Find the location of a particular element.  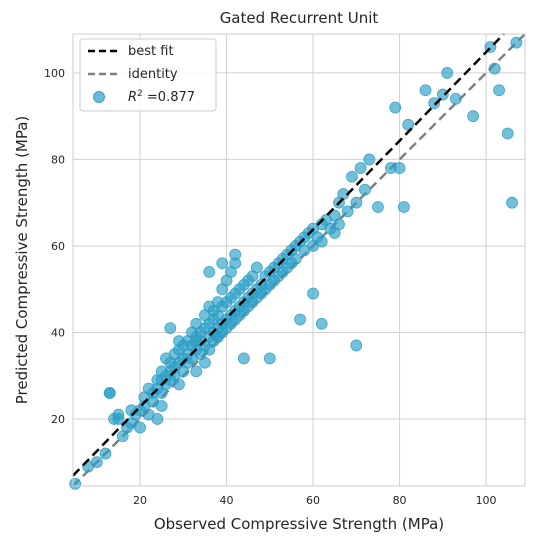

legend-r2-value: =0.877 is located at coordinates (169, 97).